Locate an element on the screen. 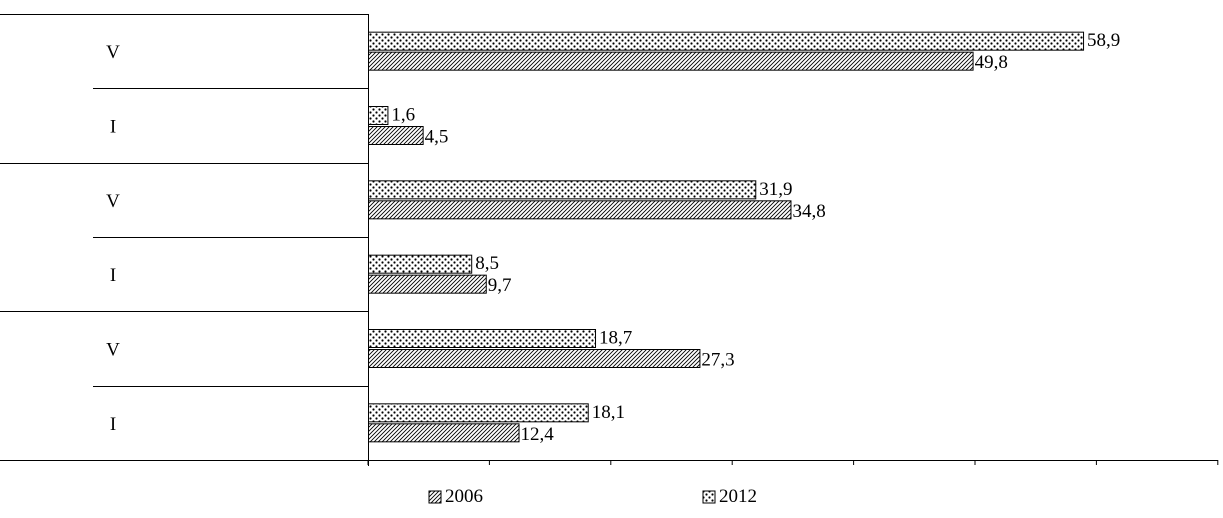 The image size is (1223, 518). legend-swatch-2006 is located at coordinates (435, 497).